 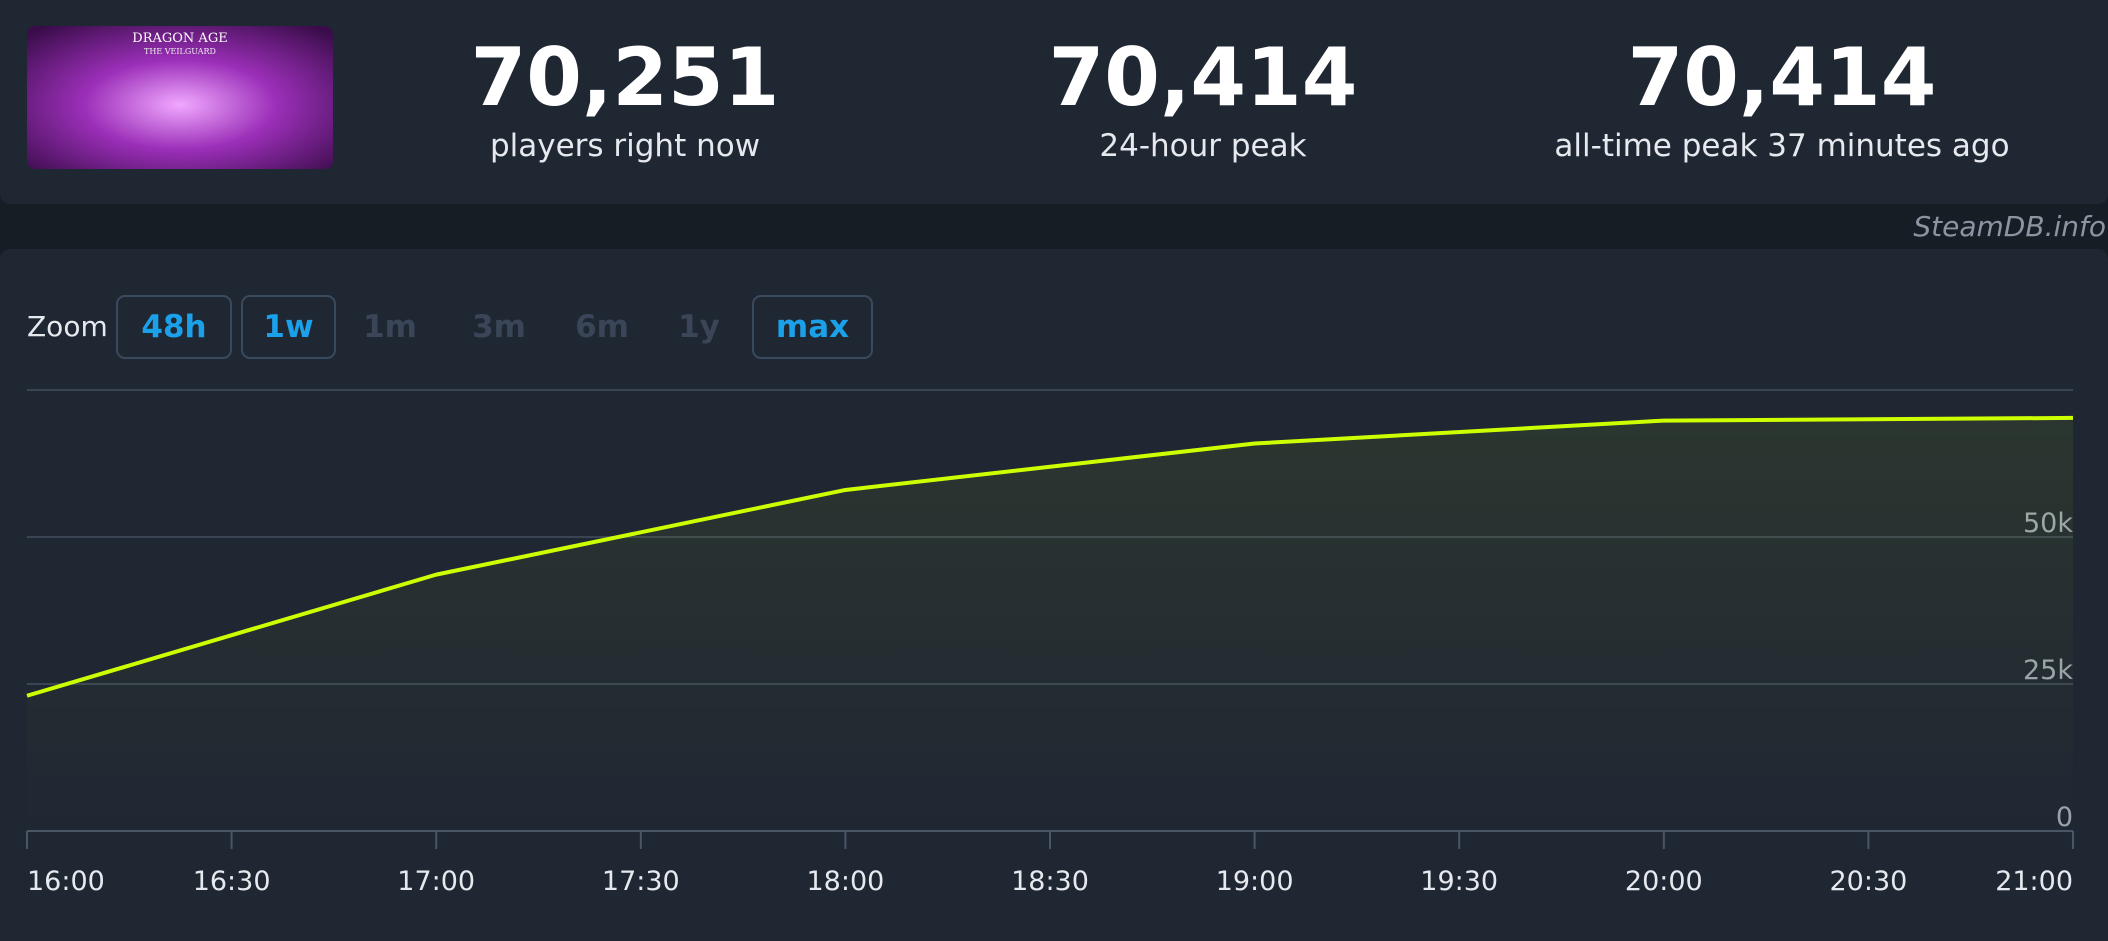 What do you see at coordinates (1459, 881) in the screenshot?
I see `x-tick-label: 19:30` at bounding box center [1459, 881].